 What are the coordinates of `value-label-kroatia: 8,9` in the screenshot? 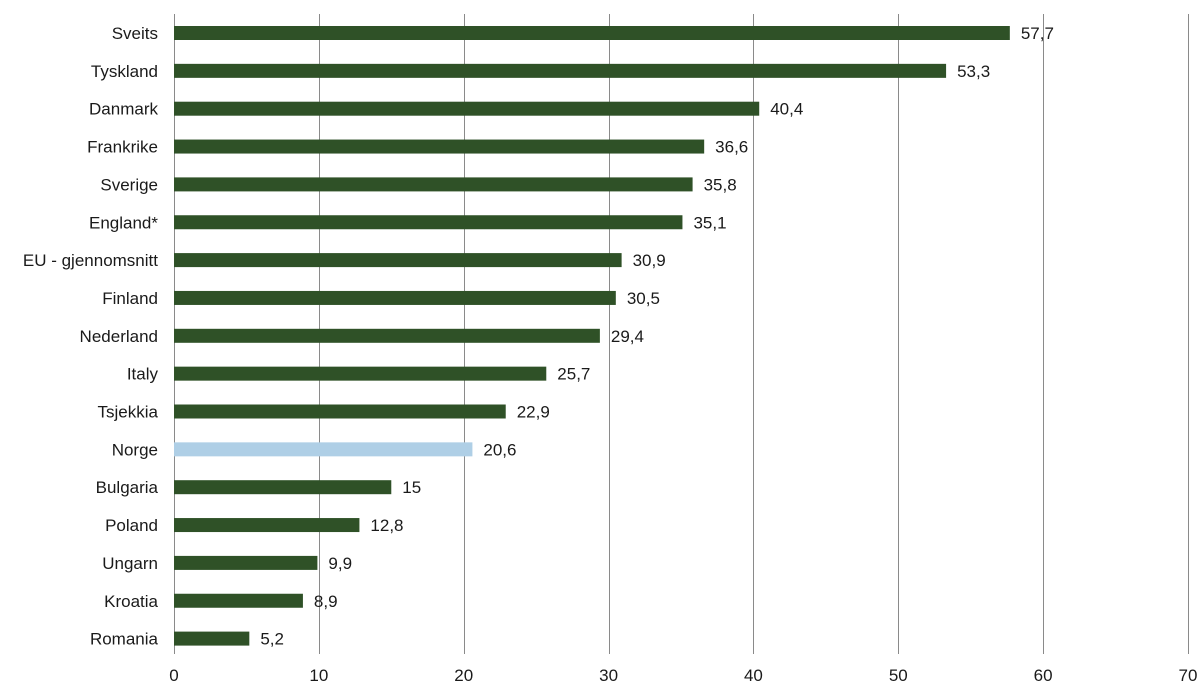 It's located at (326, 601).